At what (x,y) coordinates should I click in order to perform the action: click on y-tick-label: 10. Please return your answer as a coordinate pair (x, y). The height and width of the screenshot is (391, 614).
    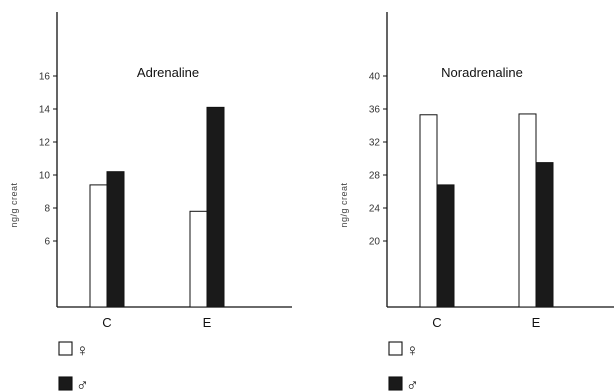
    Looking at the image, I should click on (45, 176).